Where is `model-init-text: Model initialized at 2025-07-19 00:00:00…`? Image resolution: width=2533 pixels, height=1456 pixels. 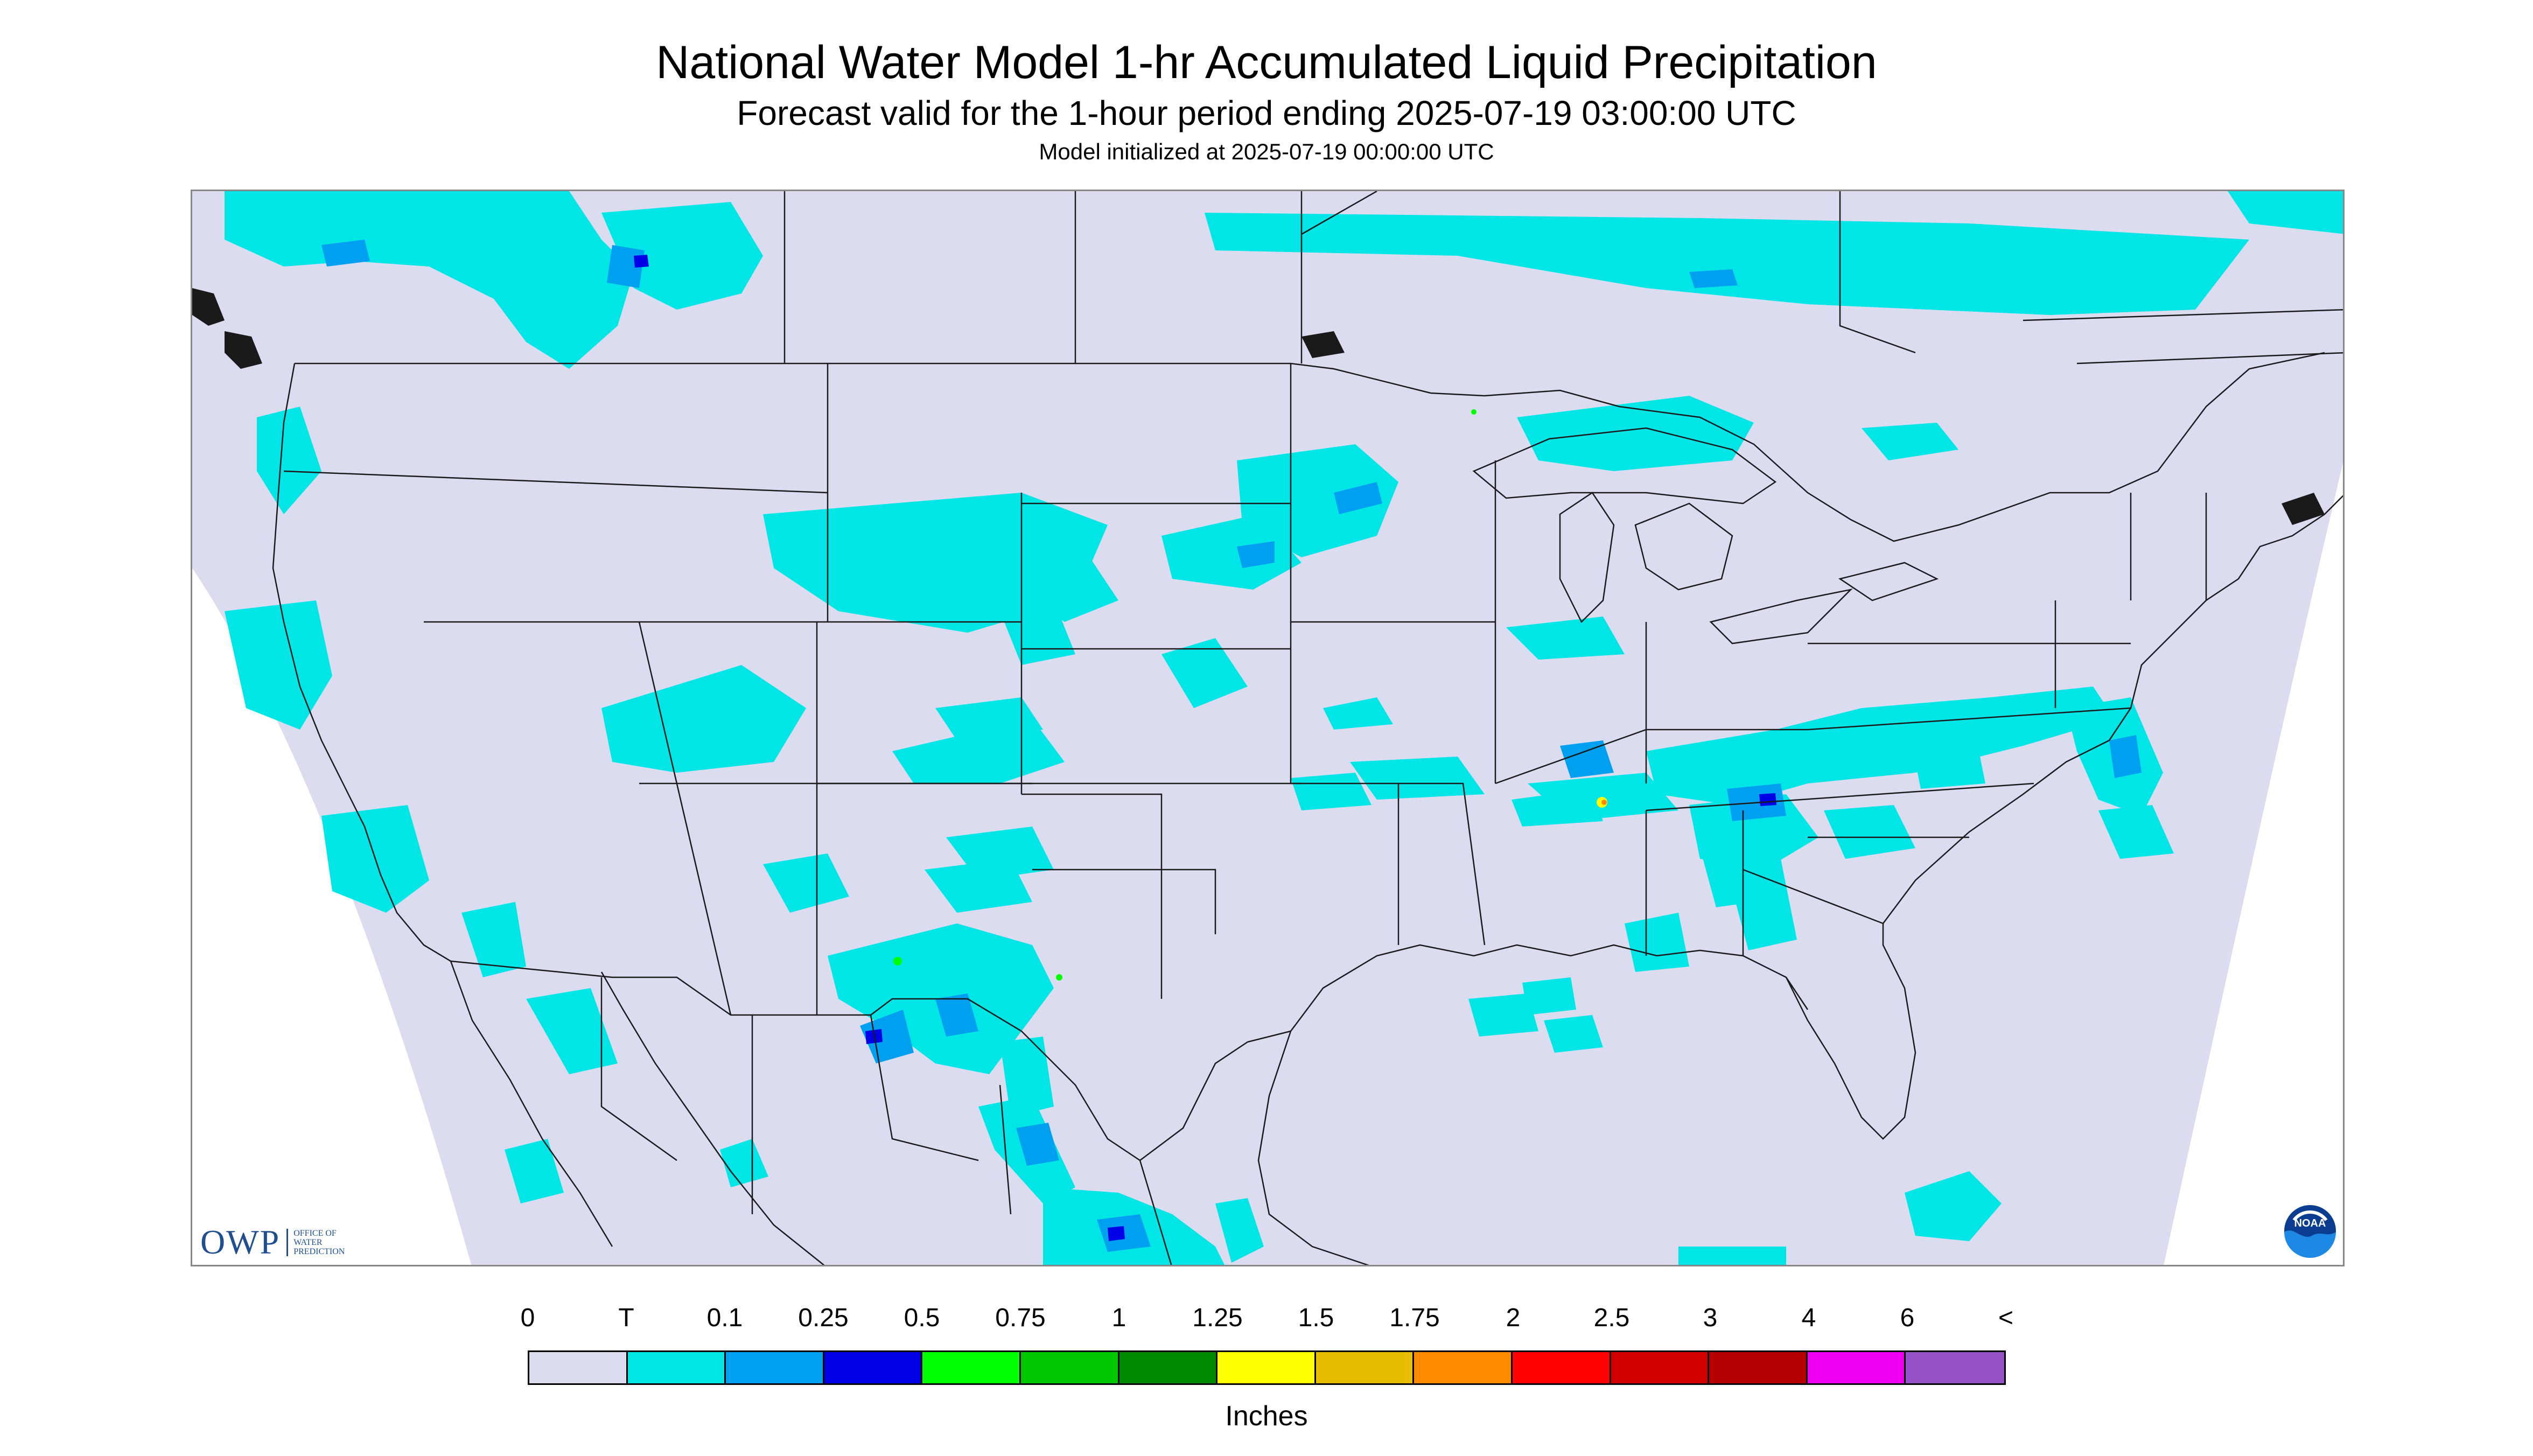 model-init-text: Model initialized at 2025-07-19 00:00:00… is located at coordinates (1266, 151).